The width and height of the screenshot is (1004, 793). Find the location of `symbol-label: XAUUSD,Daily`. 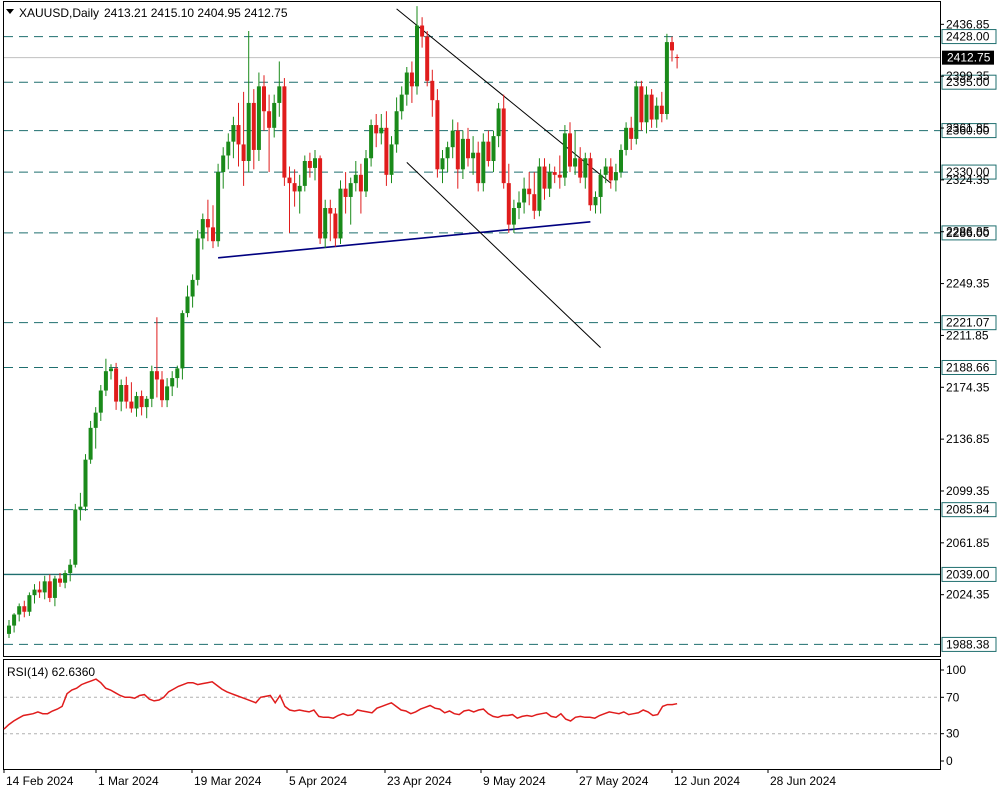

symbol-label: XAUUSD,Daily is located at coordinates (59, 13).